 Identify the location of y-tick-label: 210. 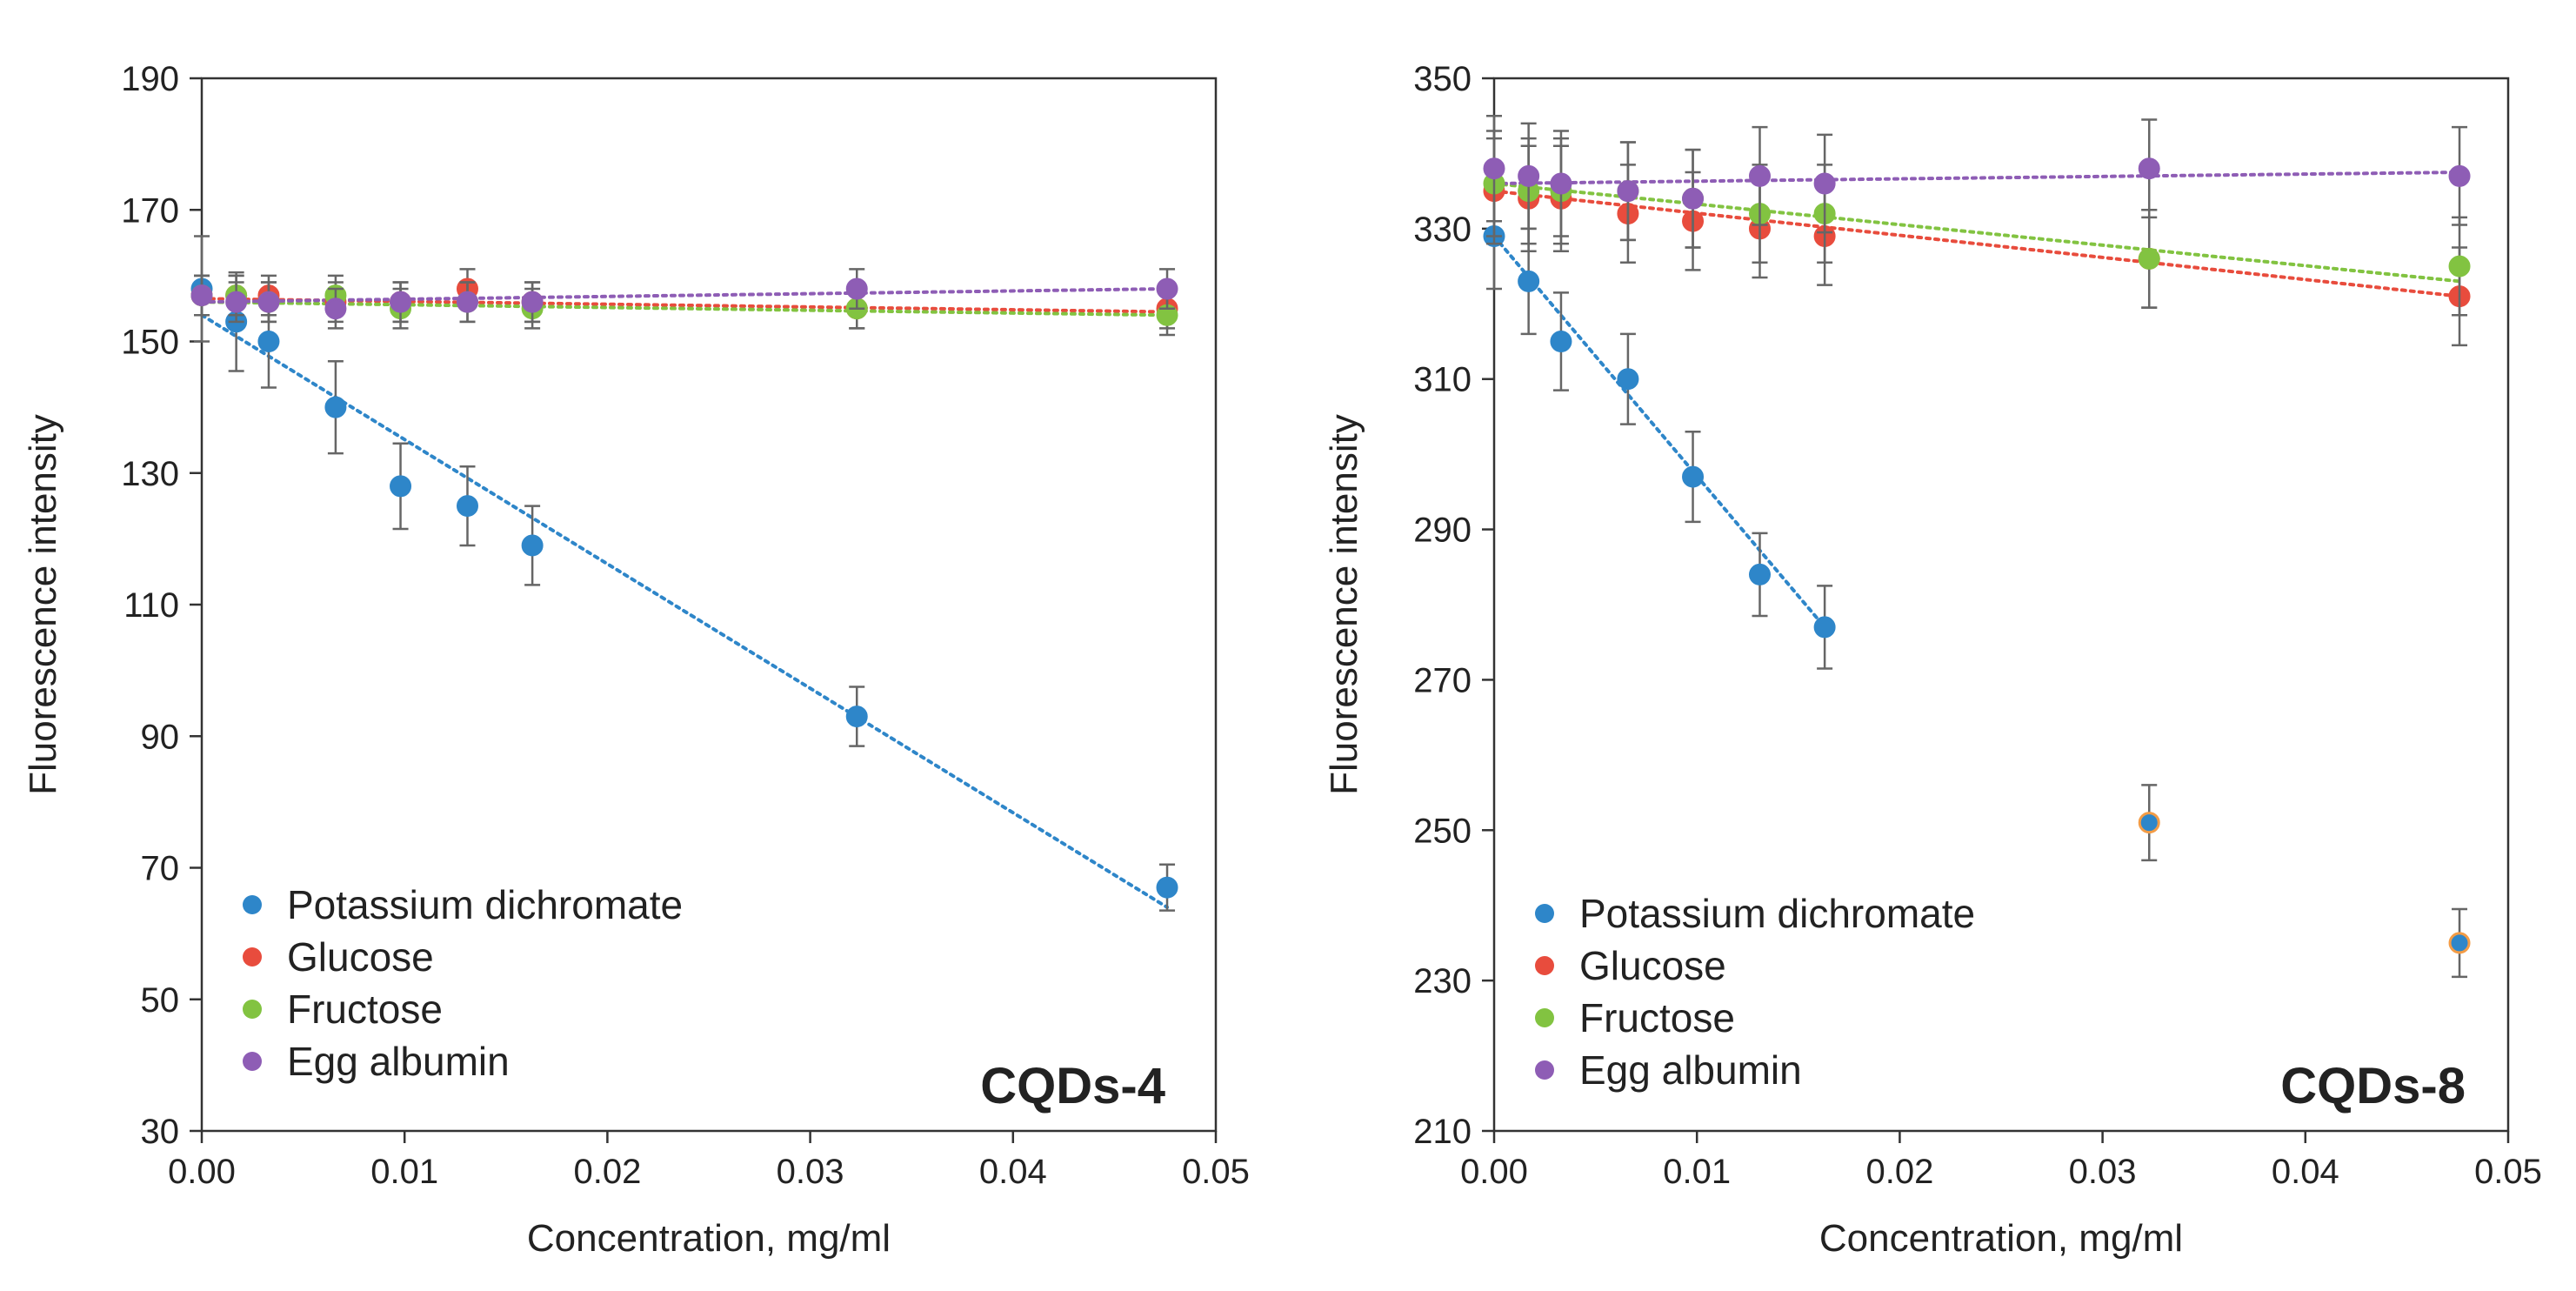
(1442, 1132).